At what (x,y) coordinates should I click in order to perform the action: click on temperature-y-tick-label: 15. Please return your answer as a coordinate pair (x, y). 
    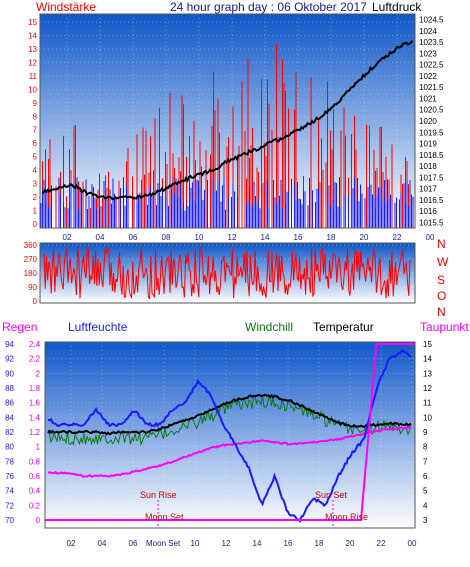
    Looking at the image, I should click on (427, 344).